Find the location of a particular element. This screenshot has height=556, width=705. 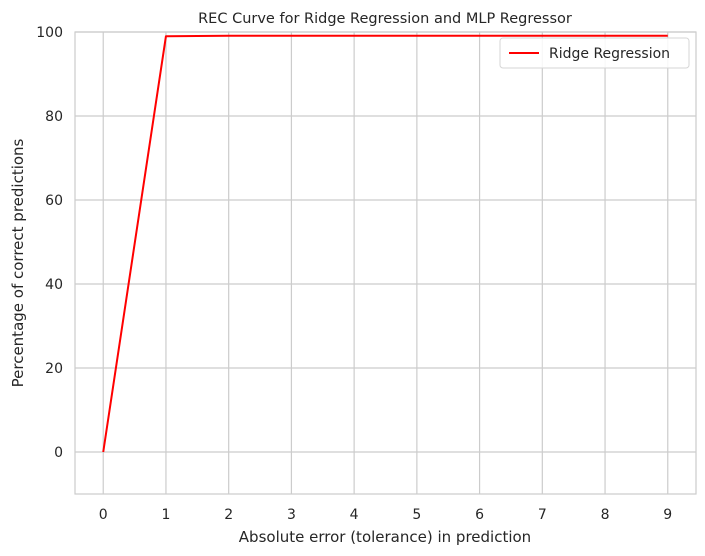

x-tick-label: 6 is located at coordinates (479, 515).